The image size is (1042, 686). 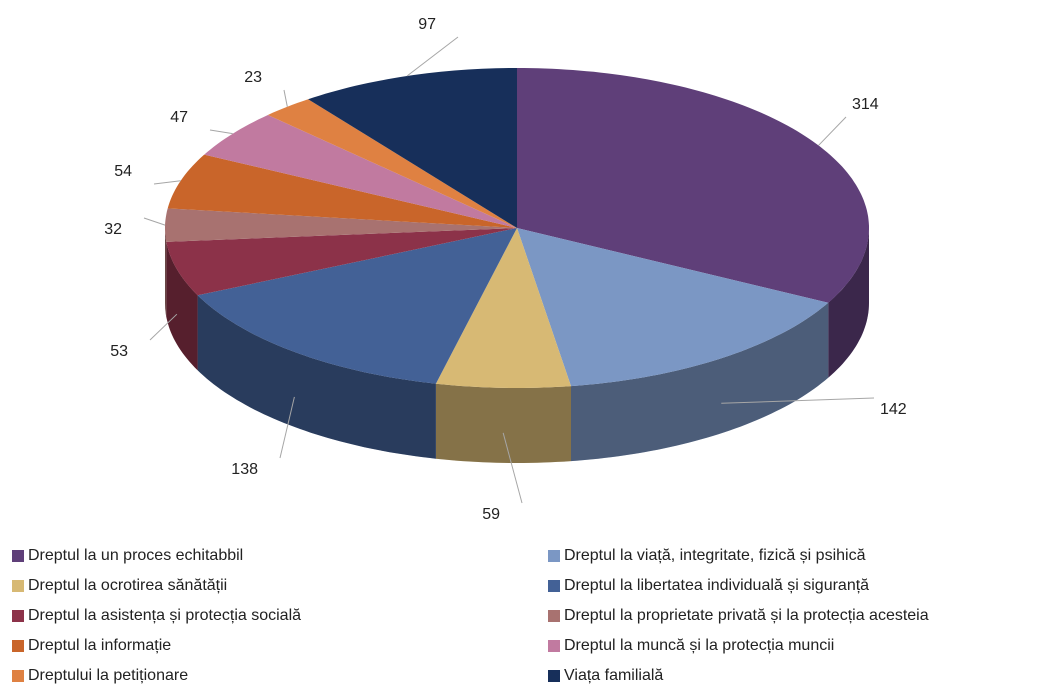 I want to click on data-label: 97, so click(x=427, y=24).